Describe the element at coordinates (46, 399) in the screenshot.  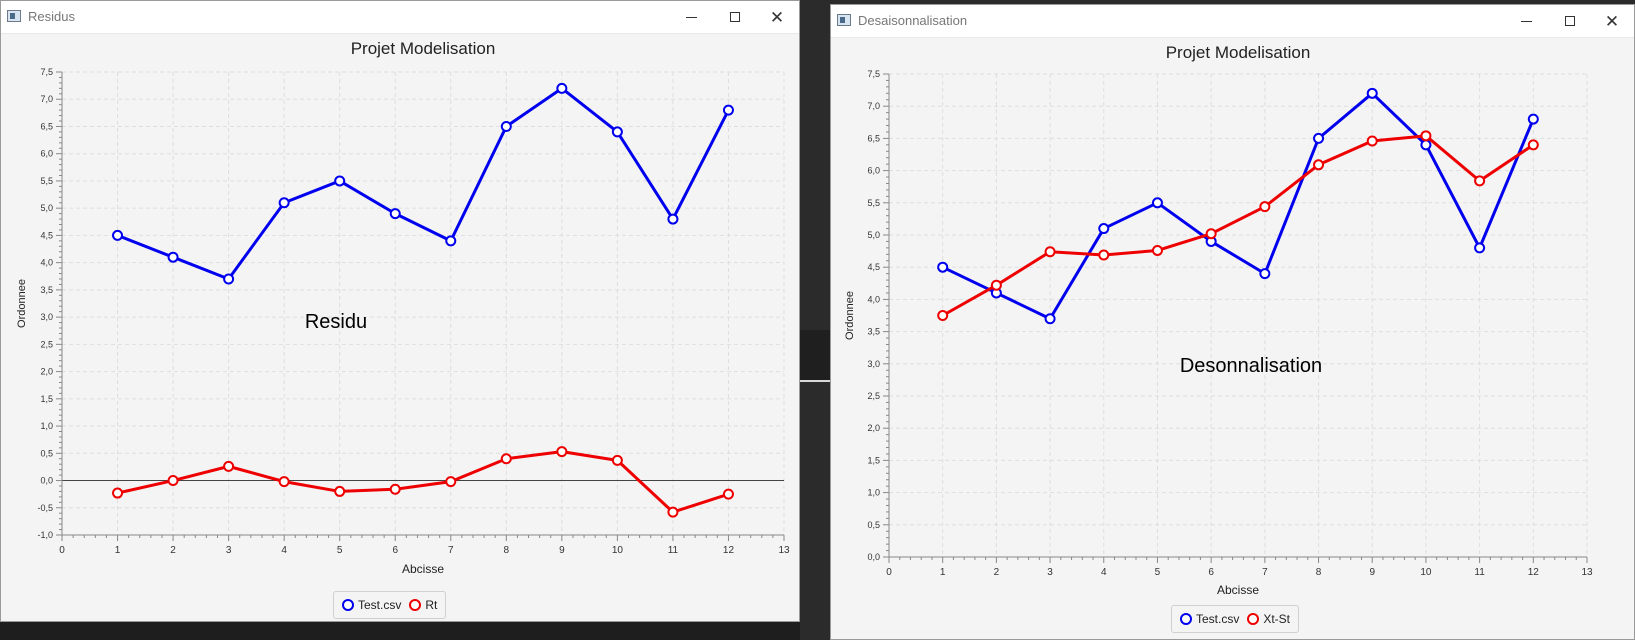
I see `y-tick-label: 1,5` at that location.